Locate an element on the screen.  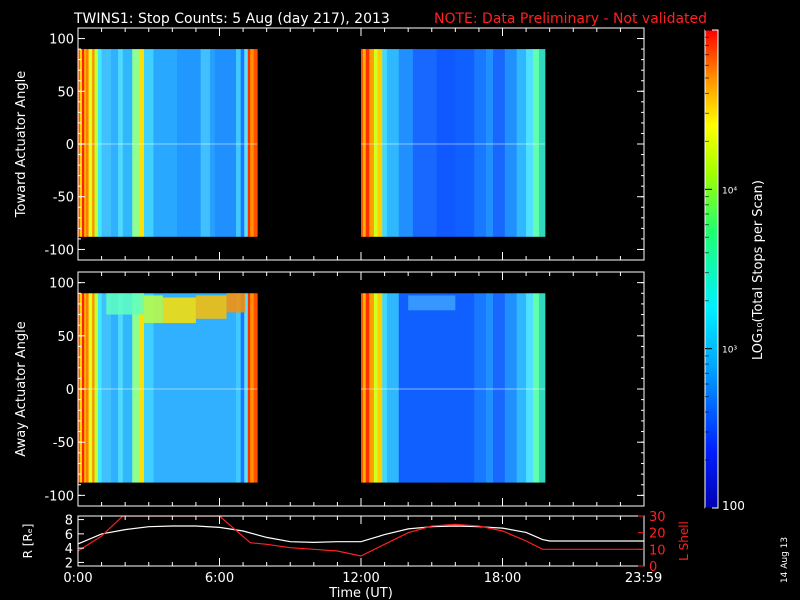
colorbar-gradient is located at coordinates (711, 269).